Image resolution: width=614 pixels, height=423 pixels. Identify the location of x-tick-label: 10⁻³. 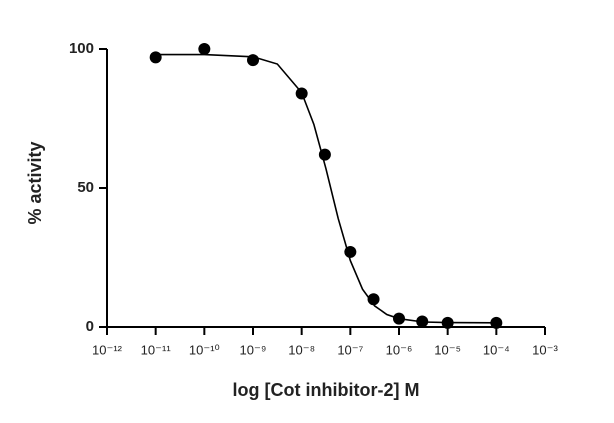
(545, 349).